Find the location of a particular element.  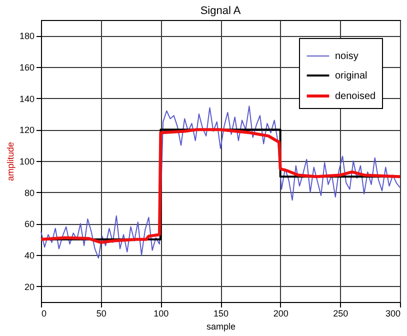

x-tick-label: 250 is located at coordinates (340, 313).